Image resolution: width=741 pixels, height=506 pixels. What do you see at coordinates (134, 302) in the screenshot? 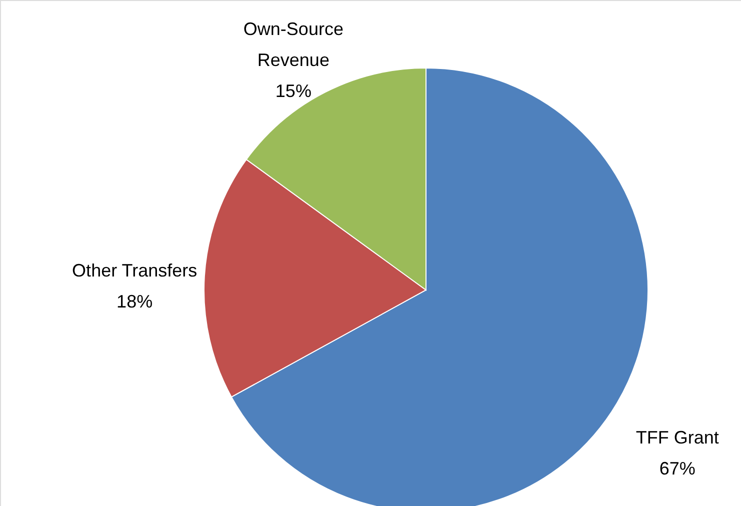
I see `data-label: 18%` at bounding box center [134, 302].